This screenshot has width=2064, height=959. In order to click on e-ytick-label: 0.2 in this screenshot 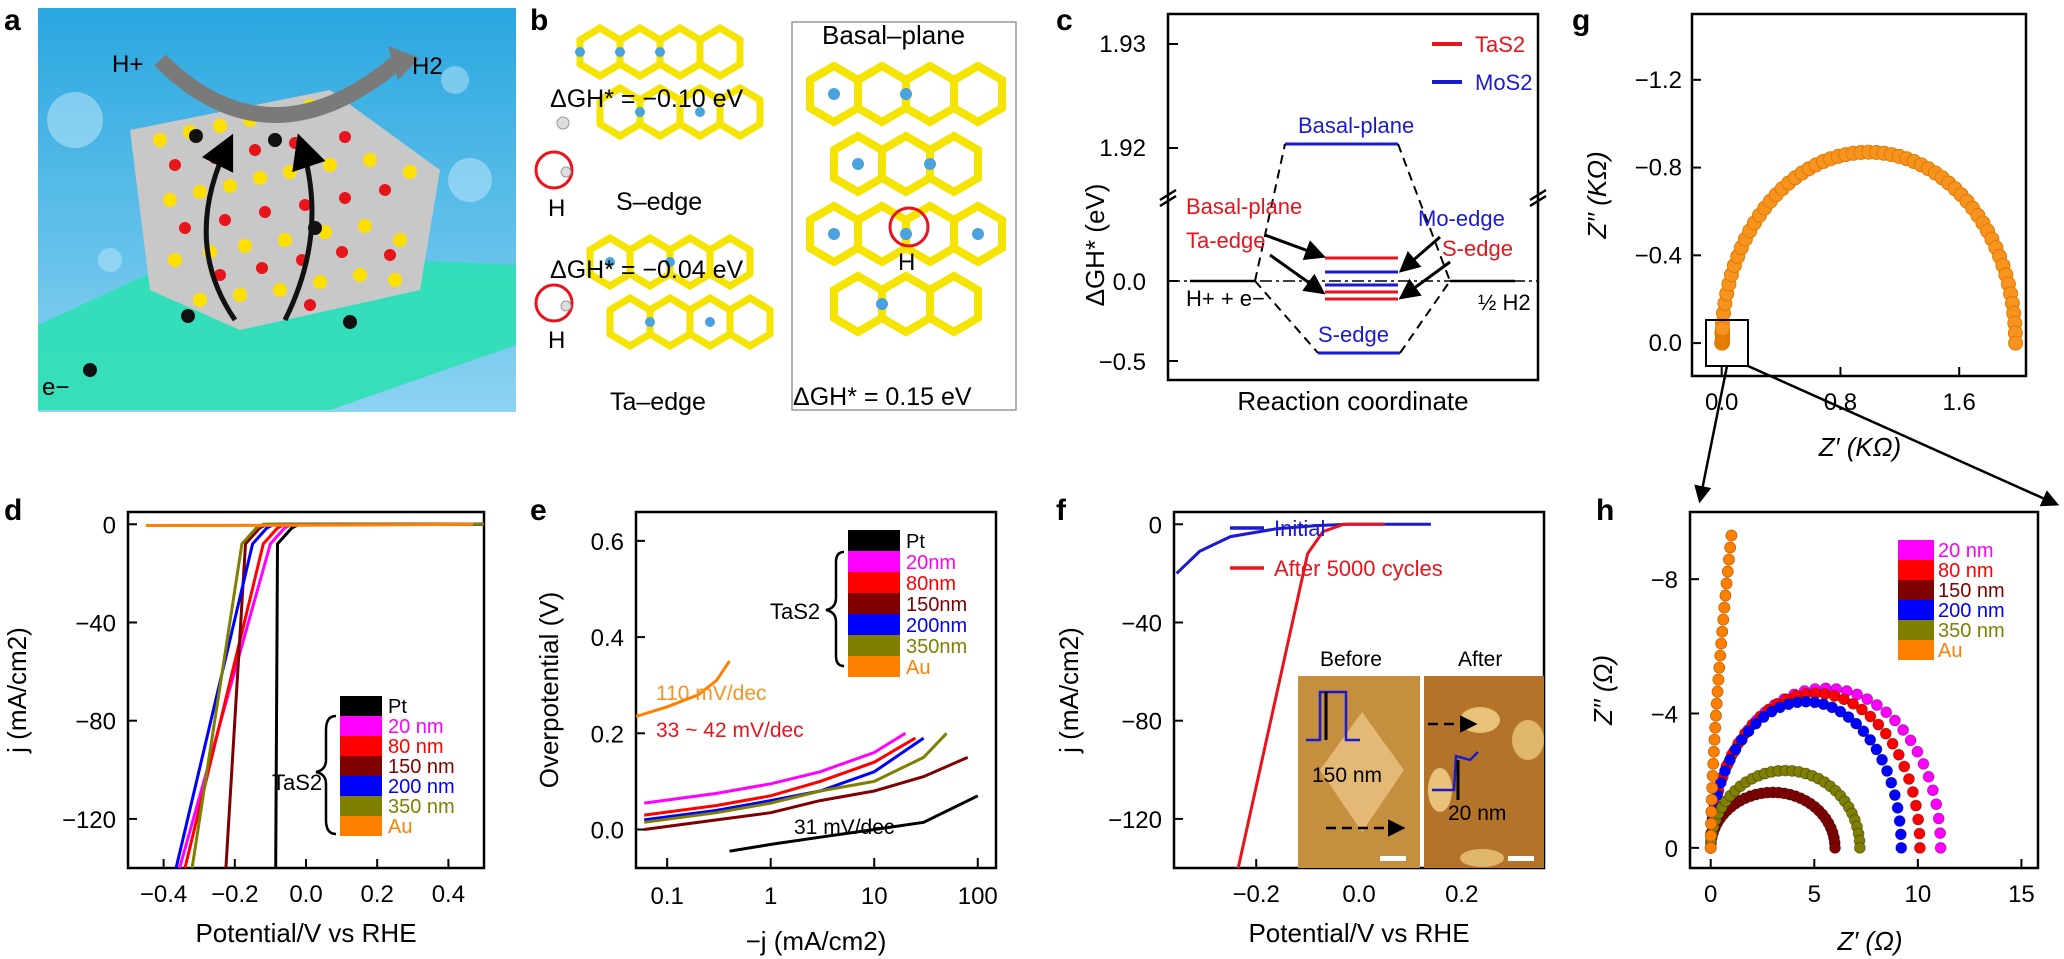, I will do `click(607, 734)`.